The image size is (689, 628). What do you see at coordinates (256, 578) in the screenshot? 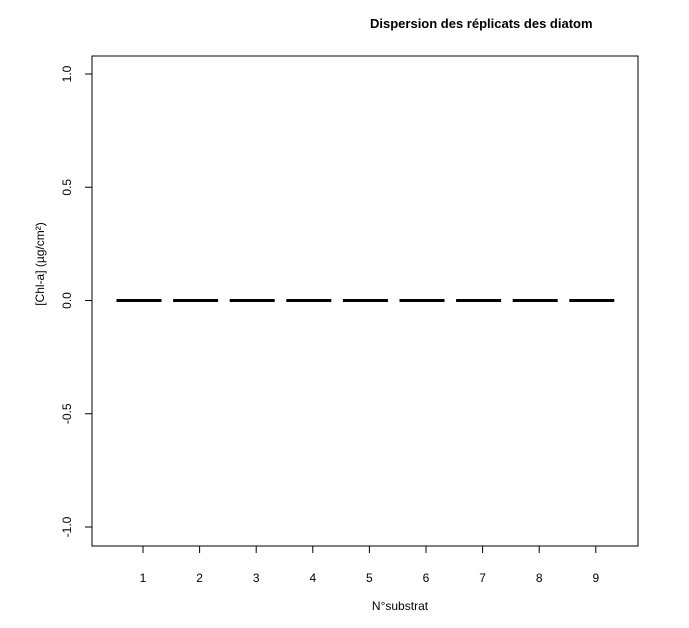
I see `x-tick-label: 3` at bounding box center [256, 578].